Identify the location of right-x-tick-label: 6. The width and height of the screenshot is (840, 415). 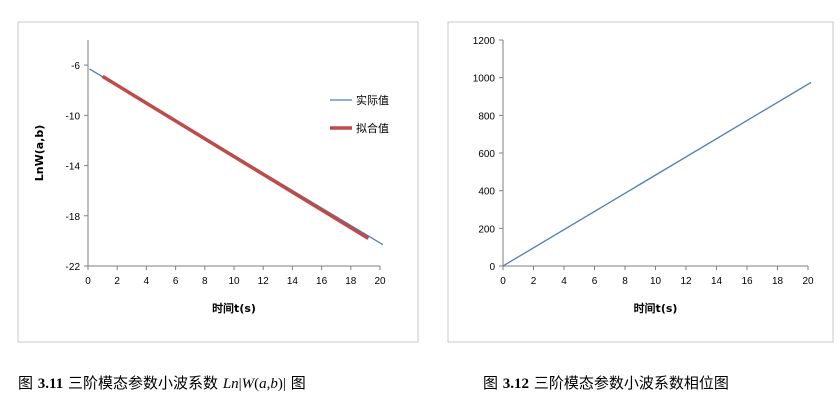
(595, 281).